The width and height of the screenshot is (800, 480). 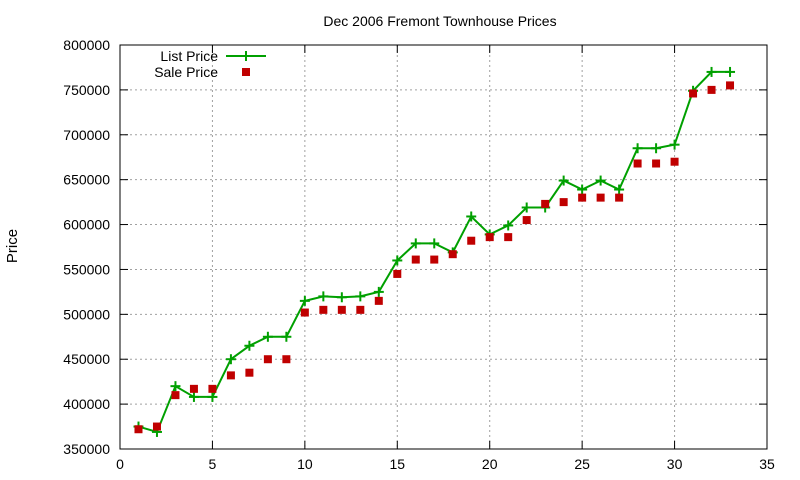 What do you see at coordinates (675, 464) in the screenshot?
I see `x-tick-label: 30` at bounding box center [675, 464].